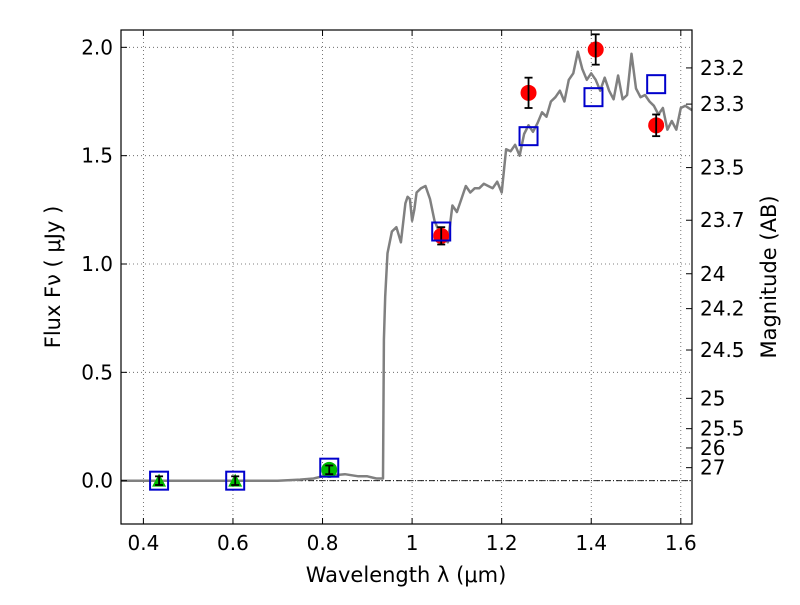 The height and width of the screenshot is (605, 800). Describe the element at coordinates (681, 543) in the screenshot. I see `x-tick-label: 1.6` at that location.